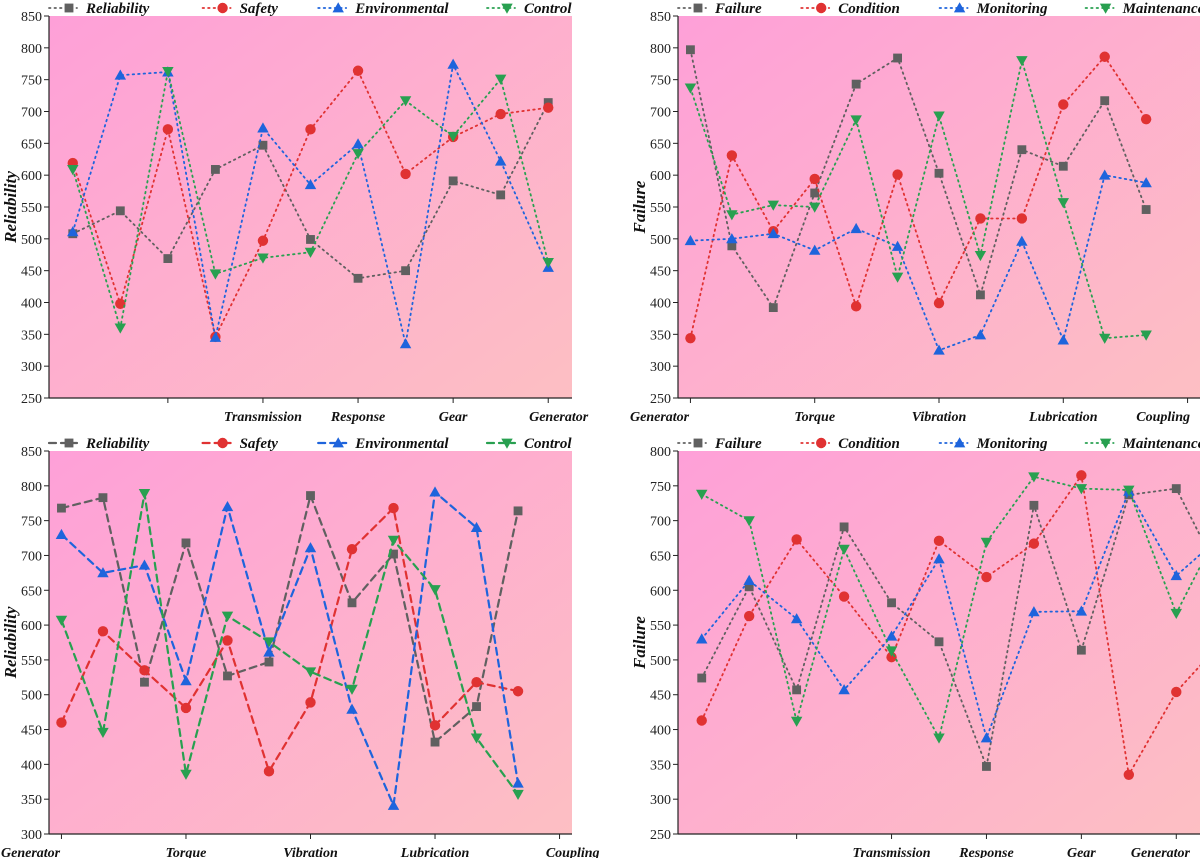  Describe the element at coordinates (31, 852) in the screenshot. I see `x-tick-label: Generator` at that location.